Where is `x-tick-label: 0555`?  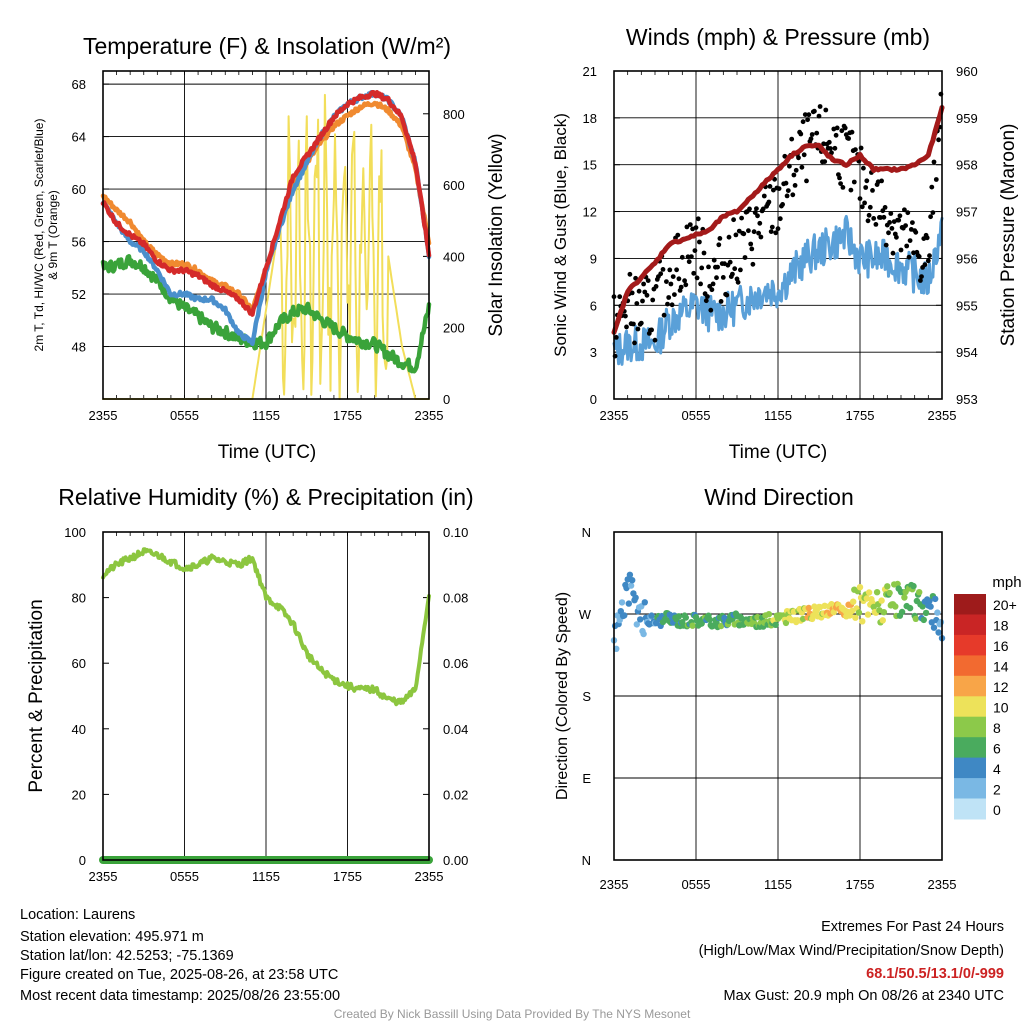
x-tick-label: 0555 is located at coordinates (184, 876).